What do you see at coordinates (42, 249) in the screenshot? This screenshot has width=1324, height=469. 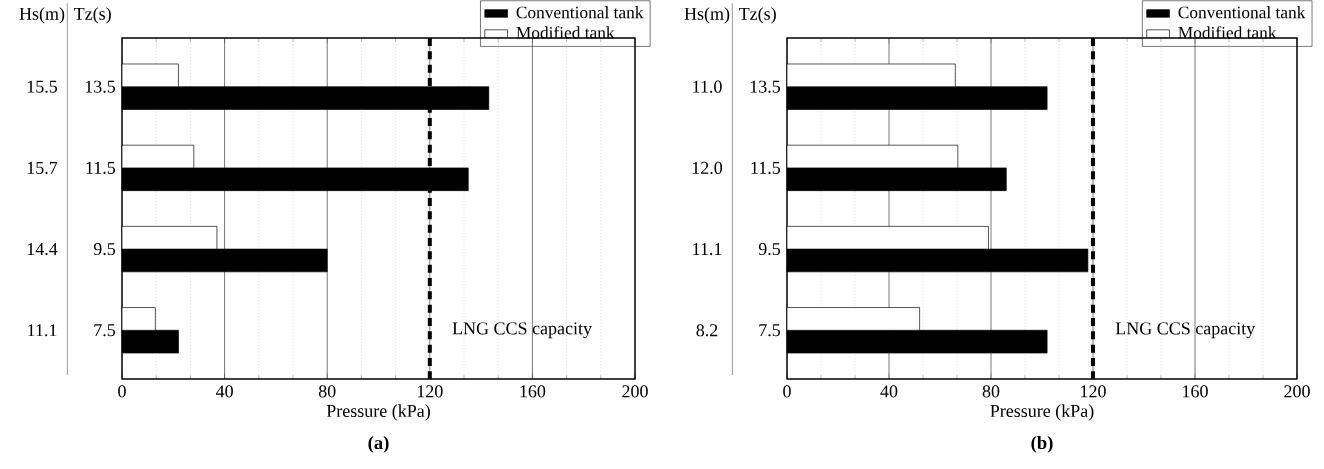 I see `text: 14.4` at bounding box center [42, 249].